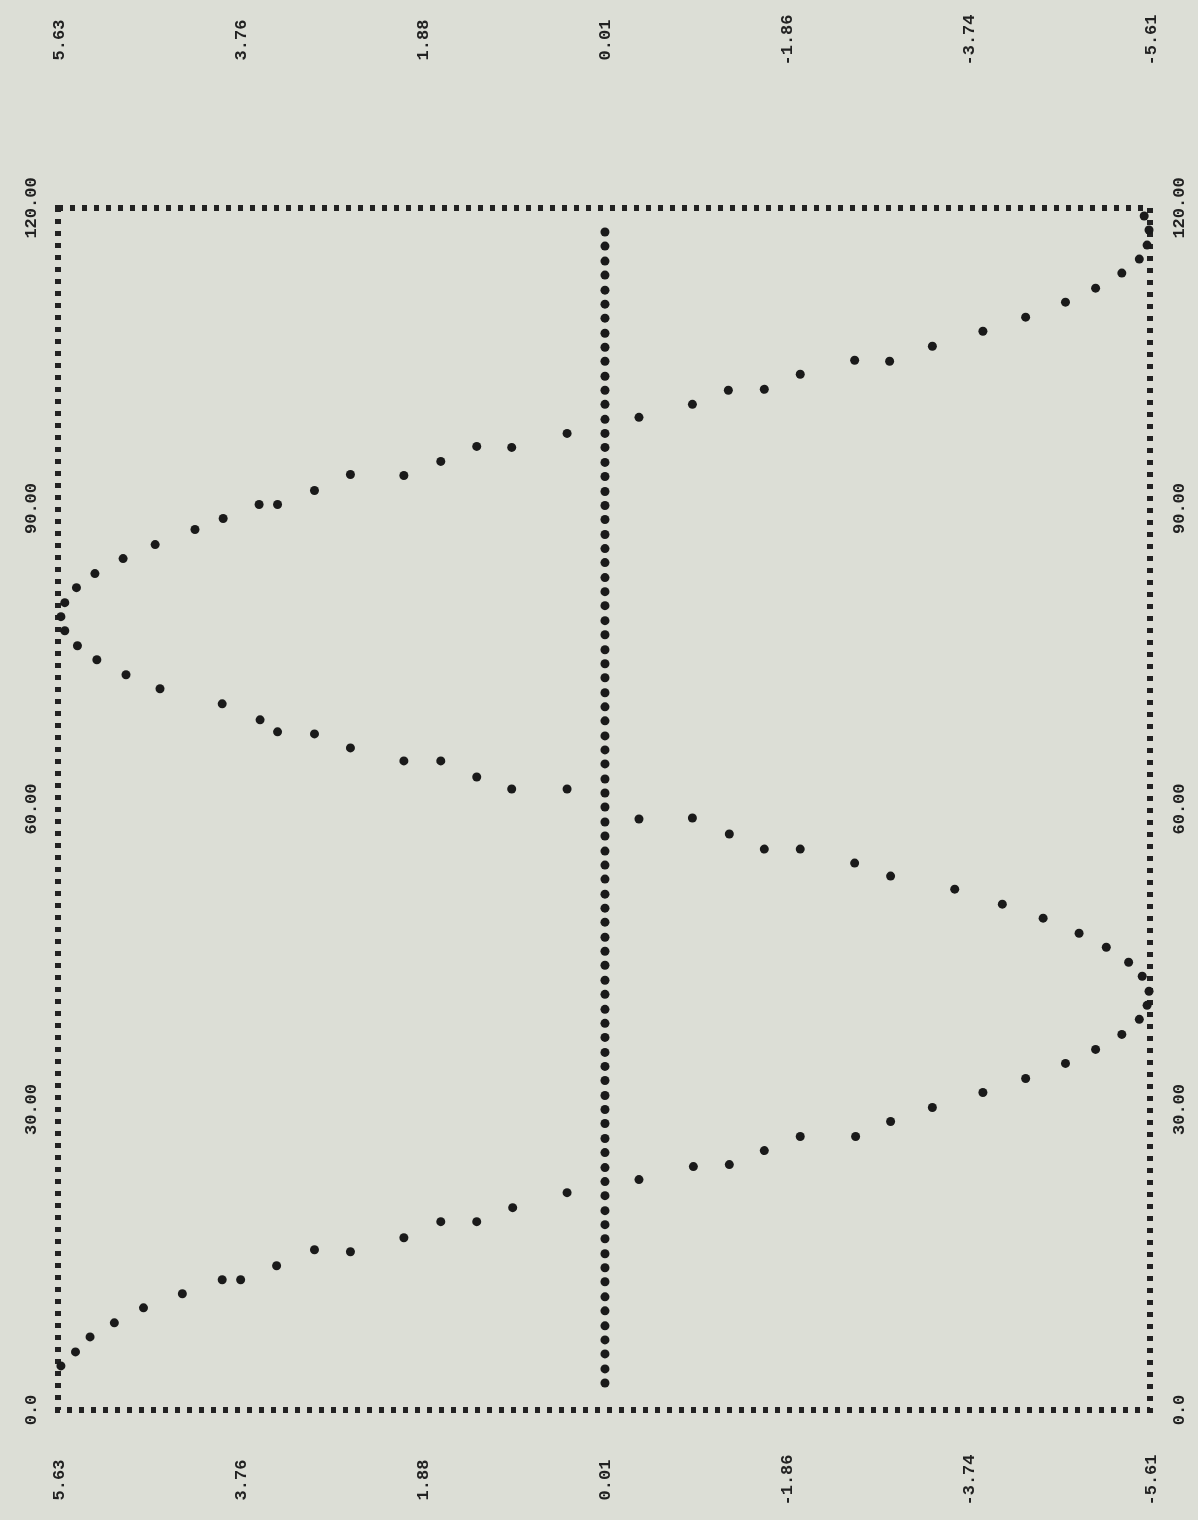 The image size is (1198, 1520). Describe the element at coordinates (424, 40) in the screenshot. I see `x2-tick-label: 1.88` at that location.